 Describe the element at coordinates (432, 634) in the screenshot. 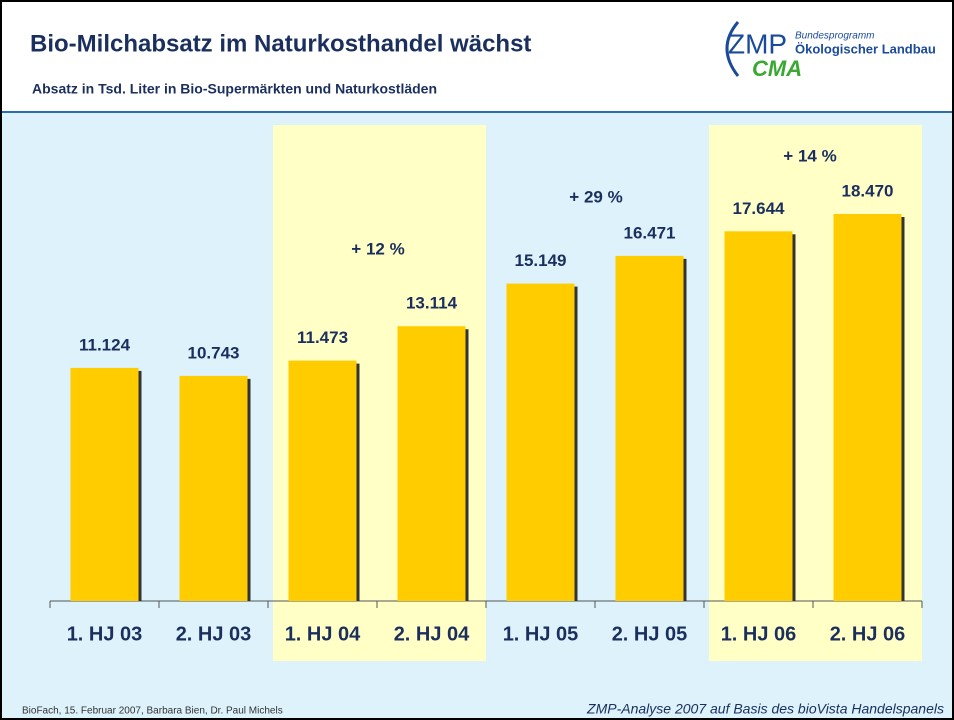

I see `x-tick-label: 2. HJ 04` at that location.